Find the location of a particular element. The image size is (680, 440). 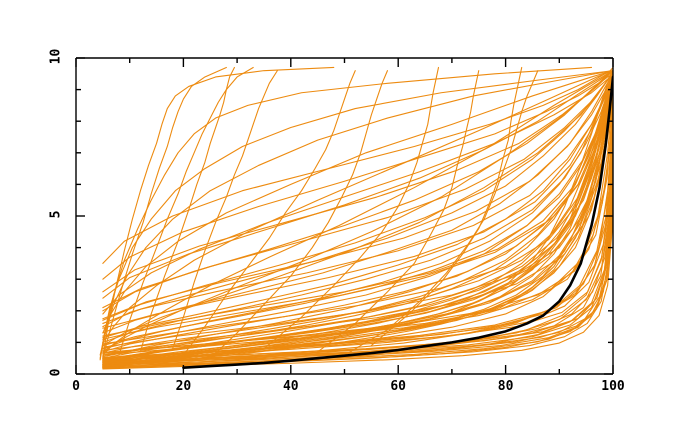

y-tick-label: 5 is located at coordinates (56, 214).